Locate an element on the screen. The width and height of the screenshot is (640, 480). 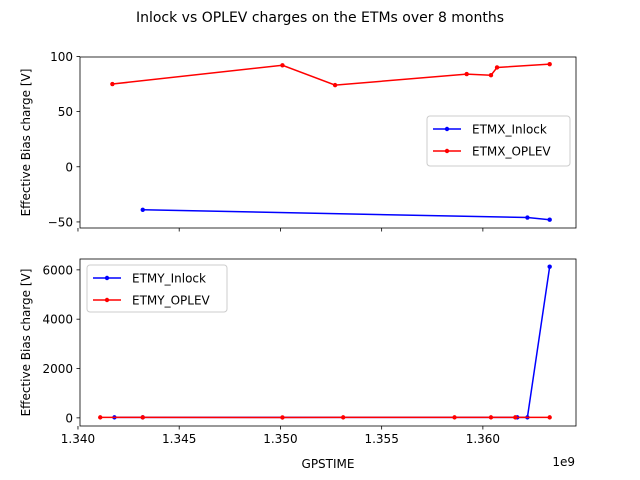
y-tick-label: 4000 is located at coordinates (57, 320).